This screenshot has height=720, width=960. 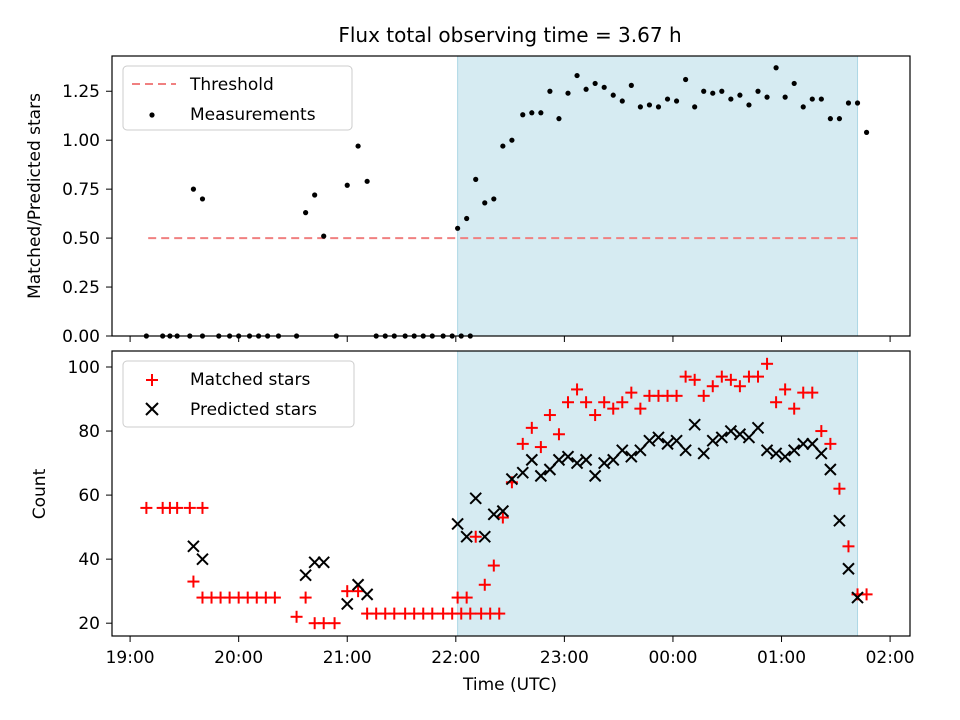 I want to click on x-tick-label: 20:00, so click(x=238, y=658).